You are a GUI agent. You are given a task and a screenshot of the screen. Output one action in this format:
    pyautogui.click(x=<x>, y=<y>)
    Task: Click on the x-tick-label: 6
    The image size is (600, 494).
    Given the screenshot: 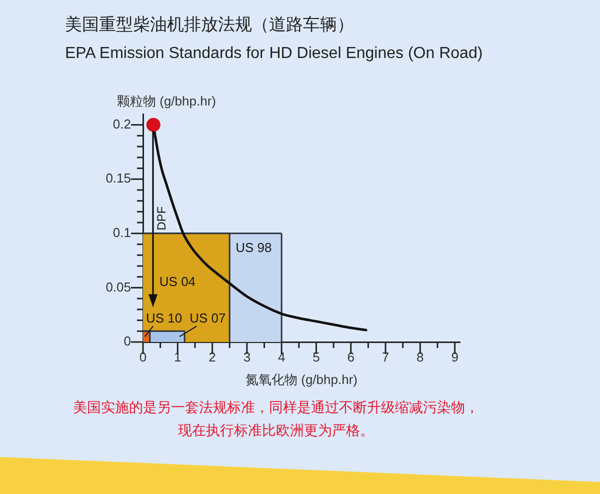 What is the action you would take?
    pyautogui.click(x=350, y=356)
    